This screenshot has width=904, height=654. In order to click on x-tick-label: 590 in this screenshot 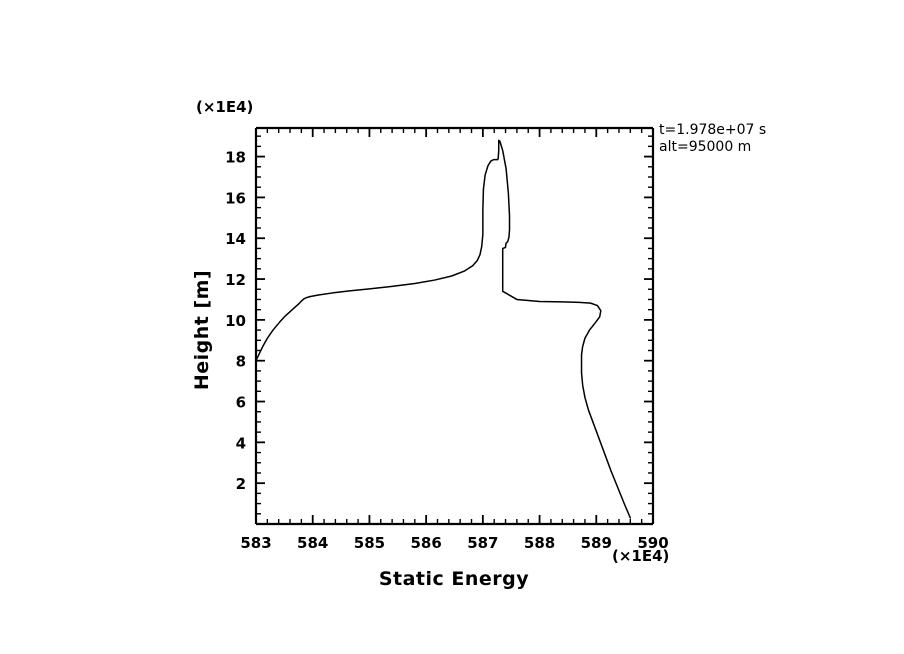, I will do `click(652, 543)`.